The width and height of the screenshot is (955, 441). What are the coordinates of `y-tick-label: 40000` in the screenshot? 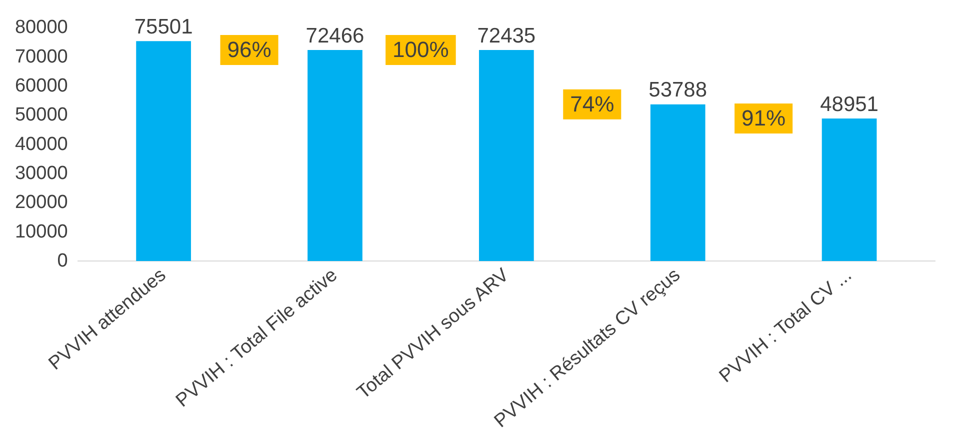 It's located at (41, 144).